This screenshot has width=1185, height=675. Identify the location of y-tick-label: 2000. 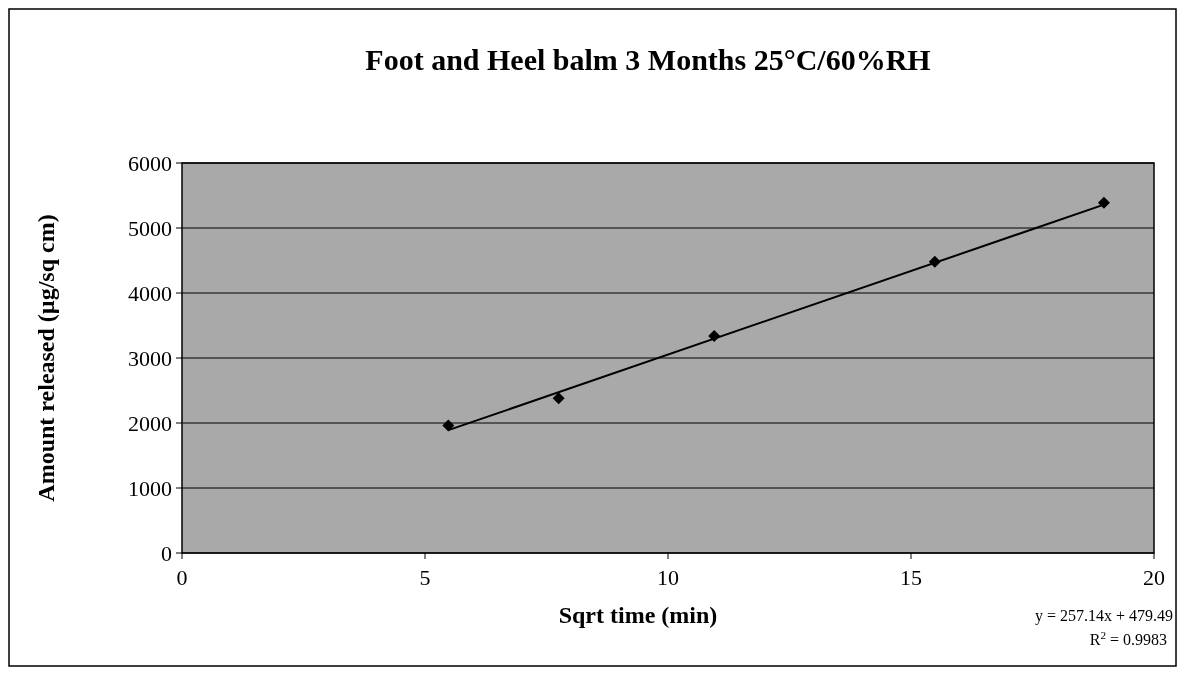
(150, 423).